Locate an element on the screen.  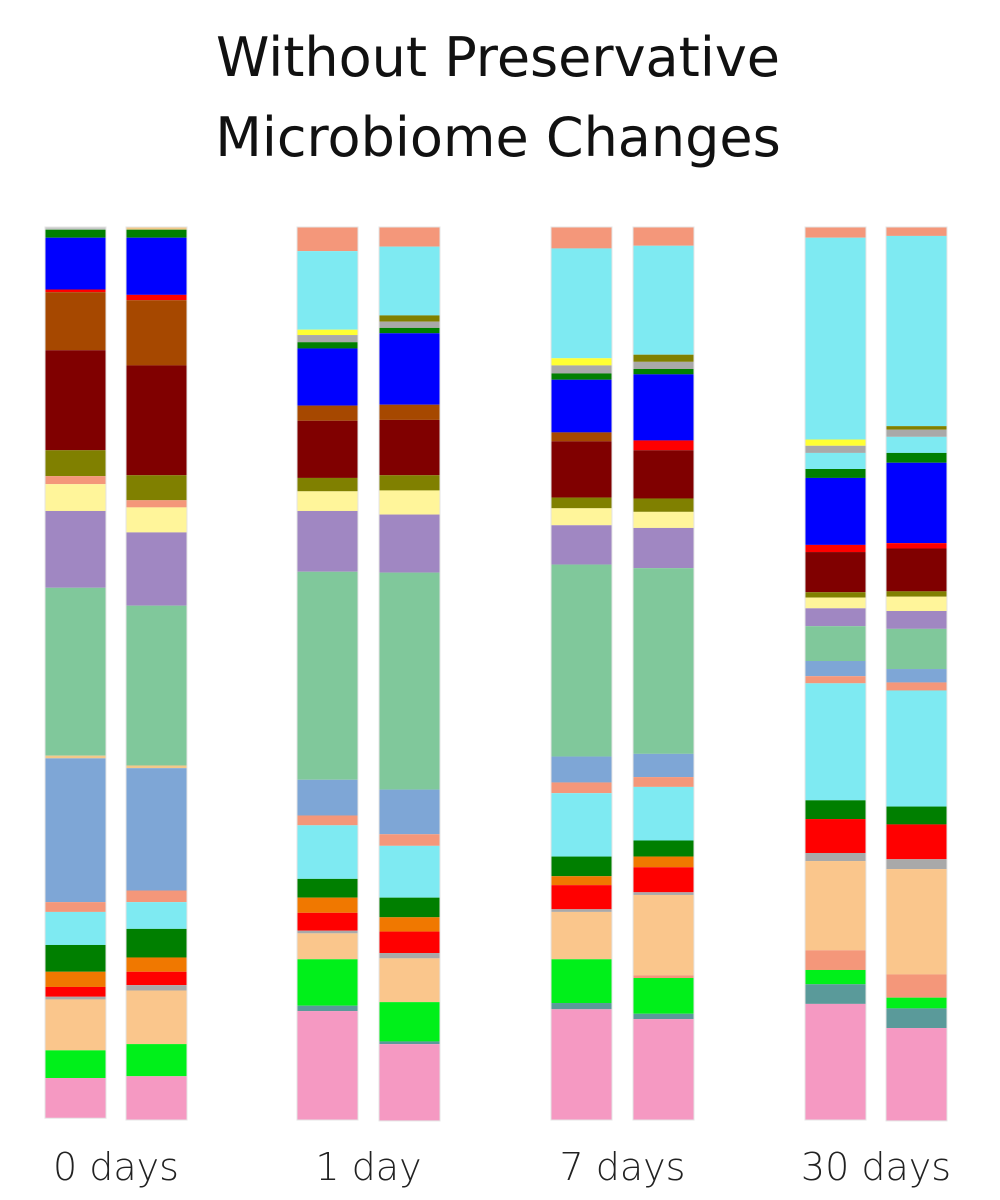
chart-title: Without Preservative is located at coordinates (498, 57).